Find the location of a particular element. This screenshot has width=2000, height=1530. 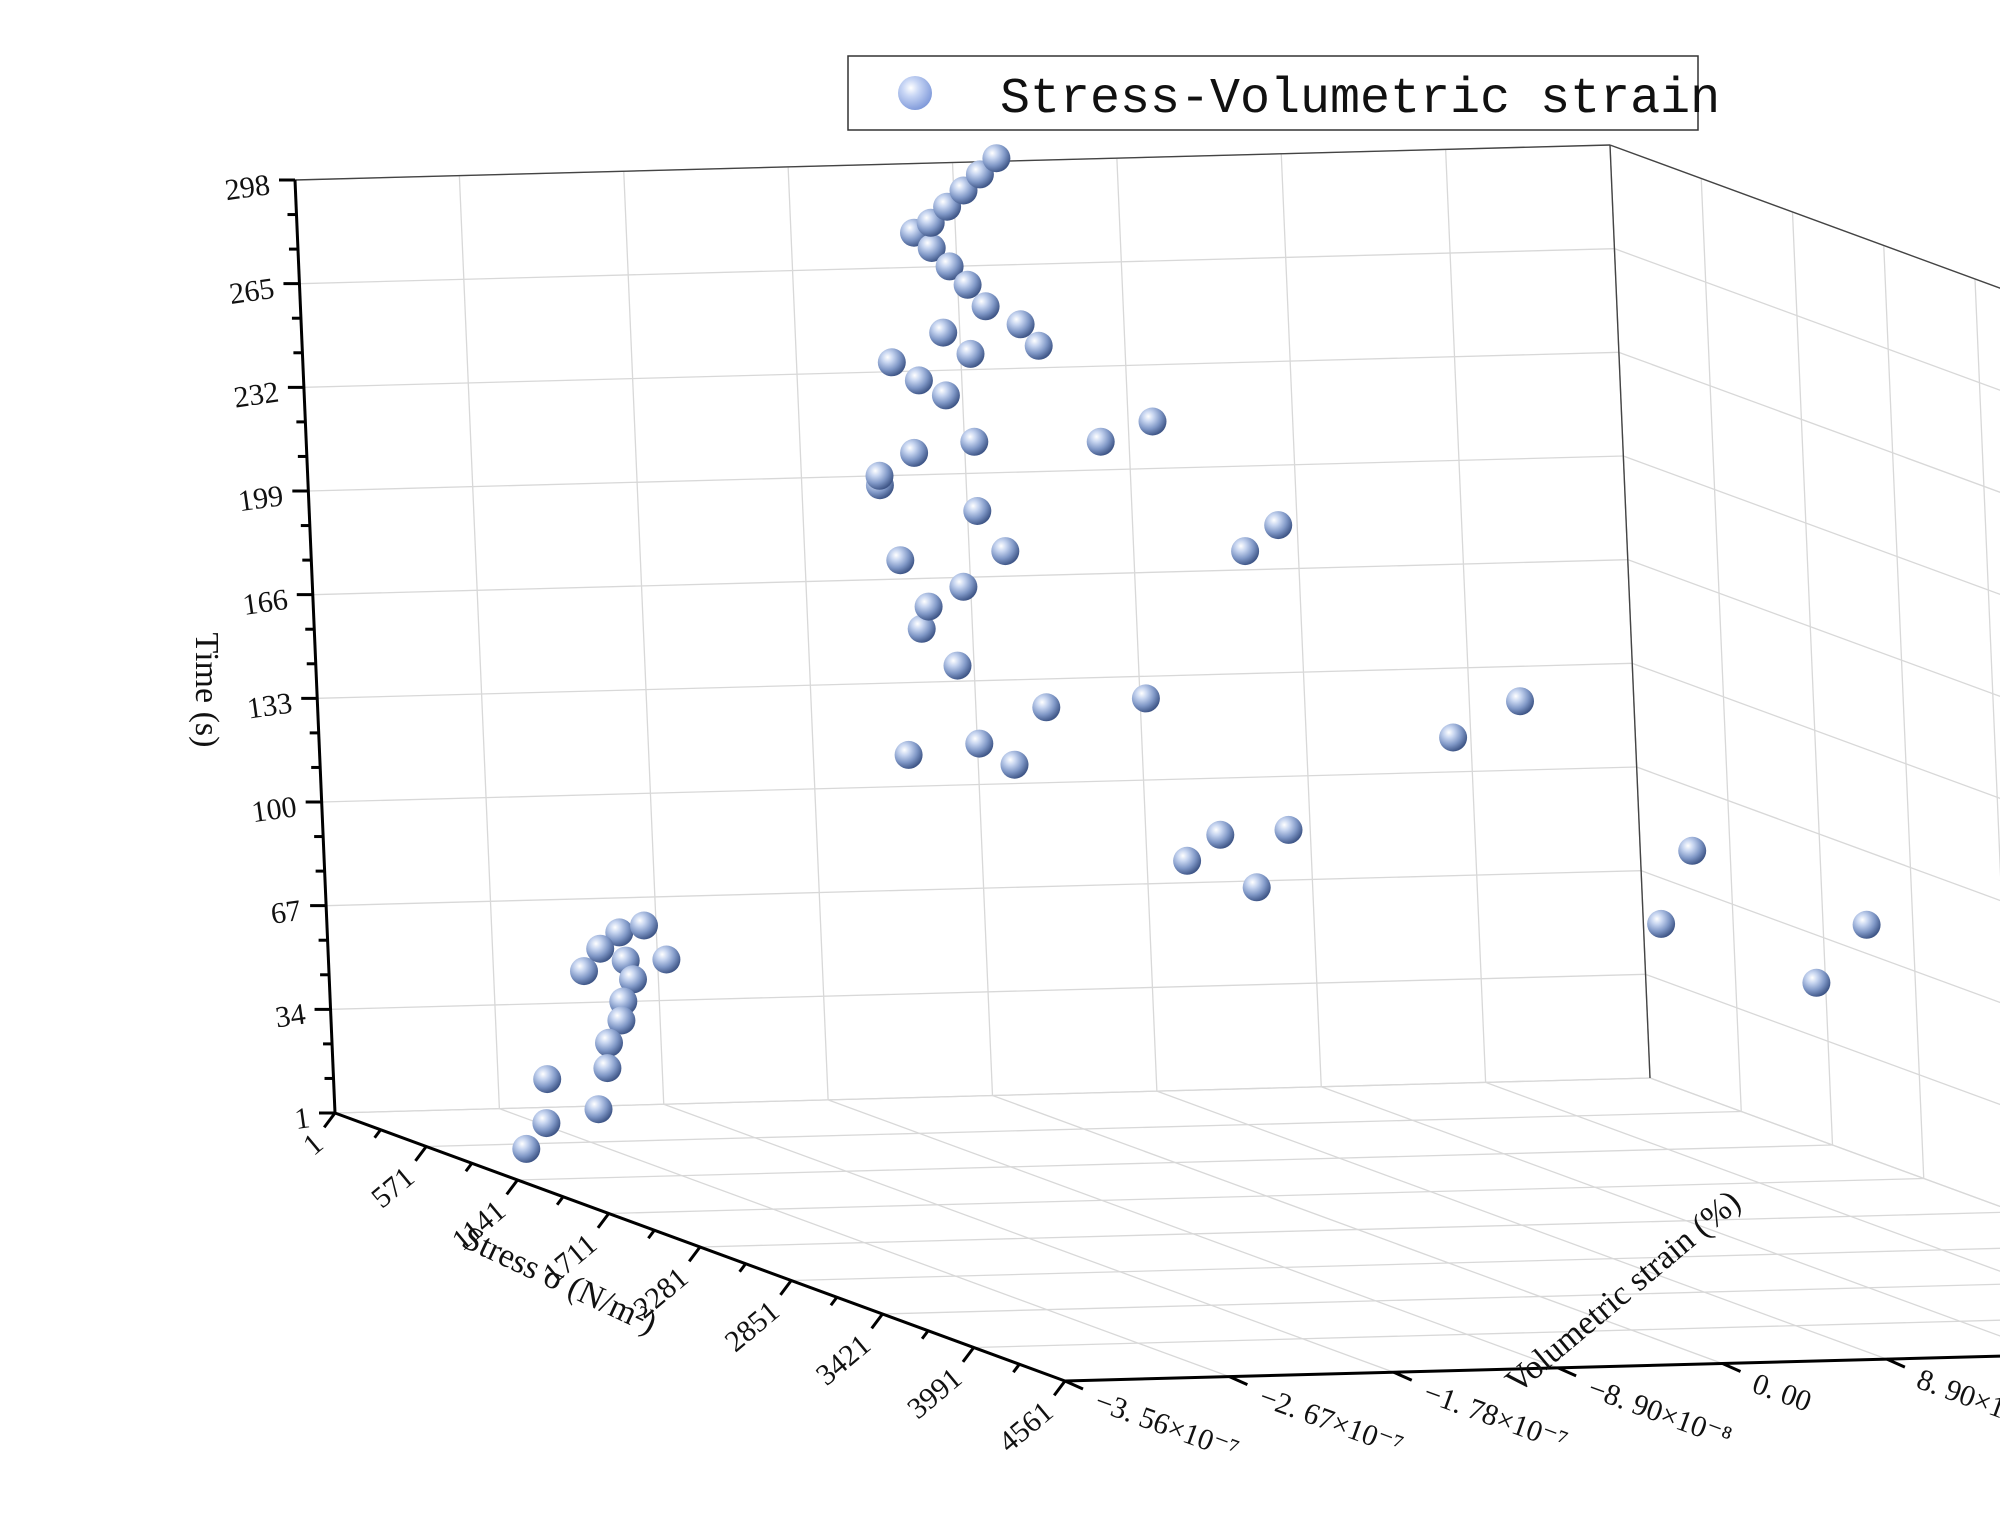

legend: Stress-Volumetric strain is located at coordinates (1283, 93).